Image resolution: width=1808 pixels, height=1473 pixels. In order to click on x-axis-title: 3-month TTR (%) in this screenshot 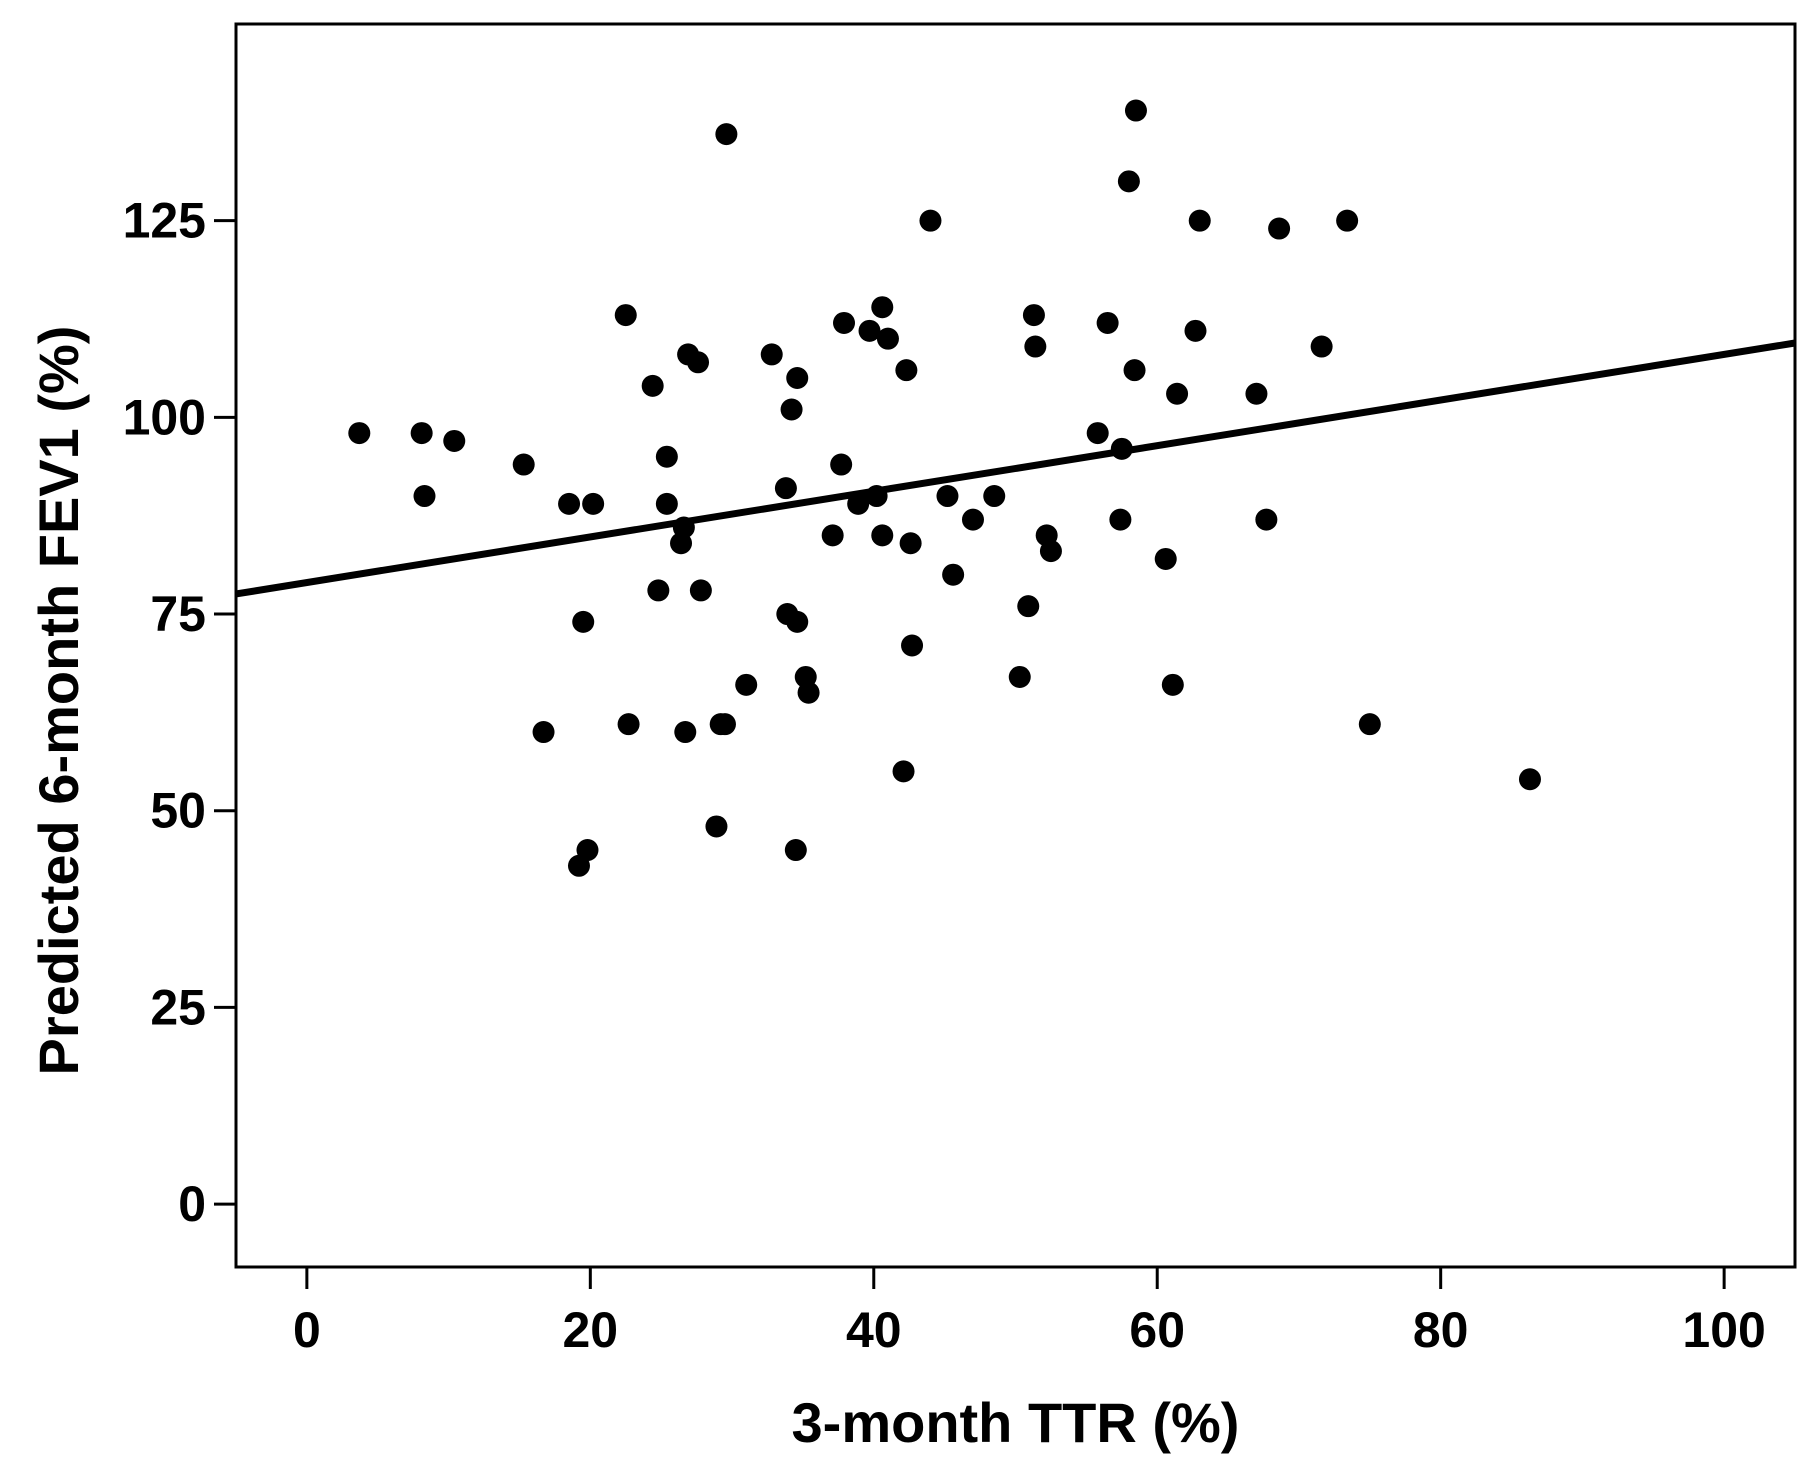, I will do `click(1016, 1422)`.